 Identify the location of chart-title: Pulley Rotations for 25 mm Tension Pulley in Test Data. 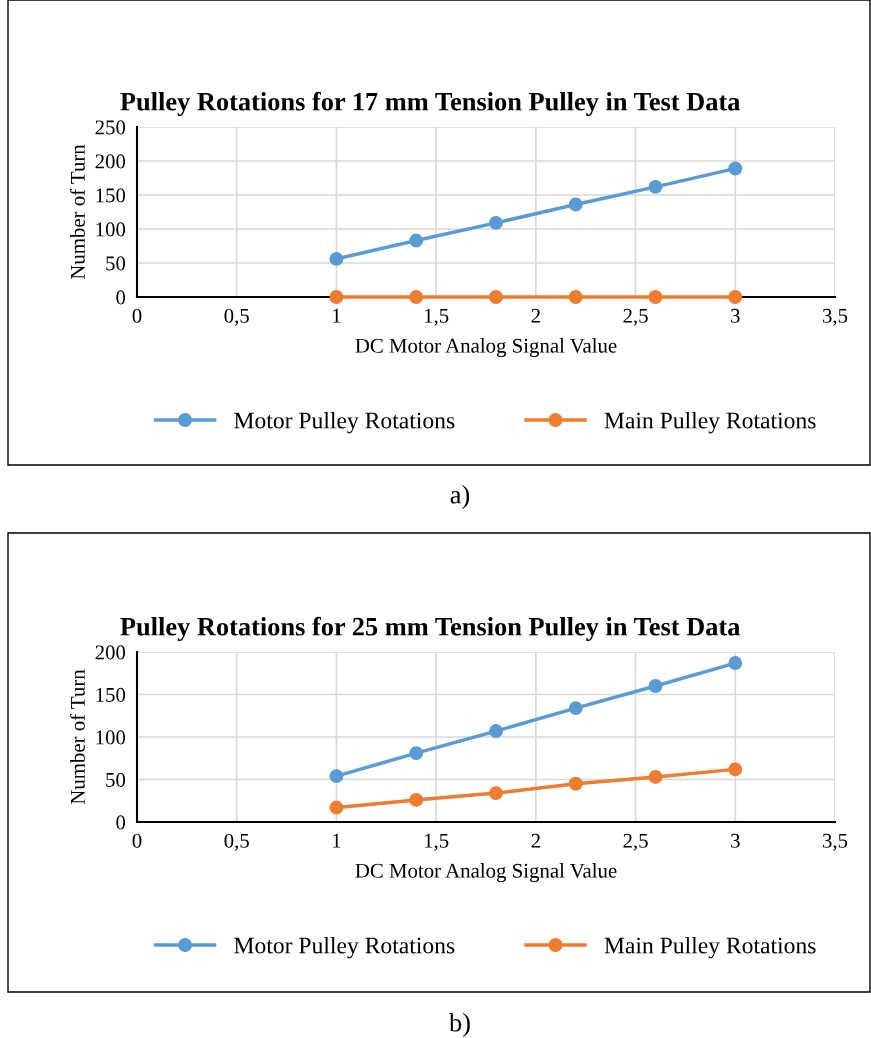
(430, 629).